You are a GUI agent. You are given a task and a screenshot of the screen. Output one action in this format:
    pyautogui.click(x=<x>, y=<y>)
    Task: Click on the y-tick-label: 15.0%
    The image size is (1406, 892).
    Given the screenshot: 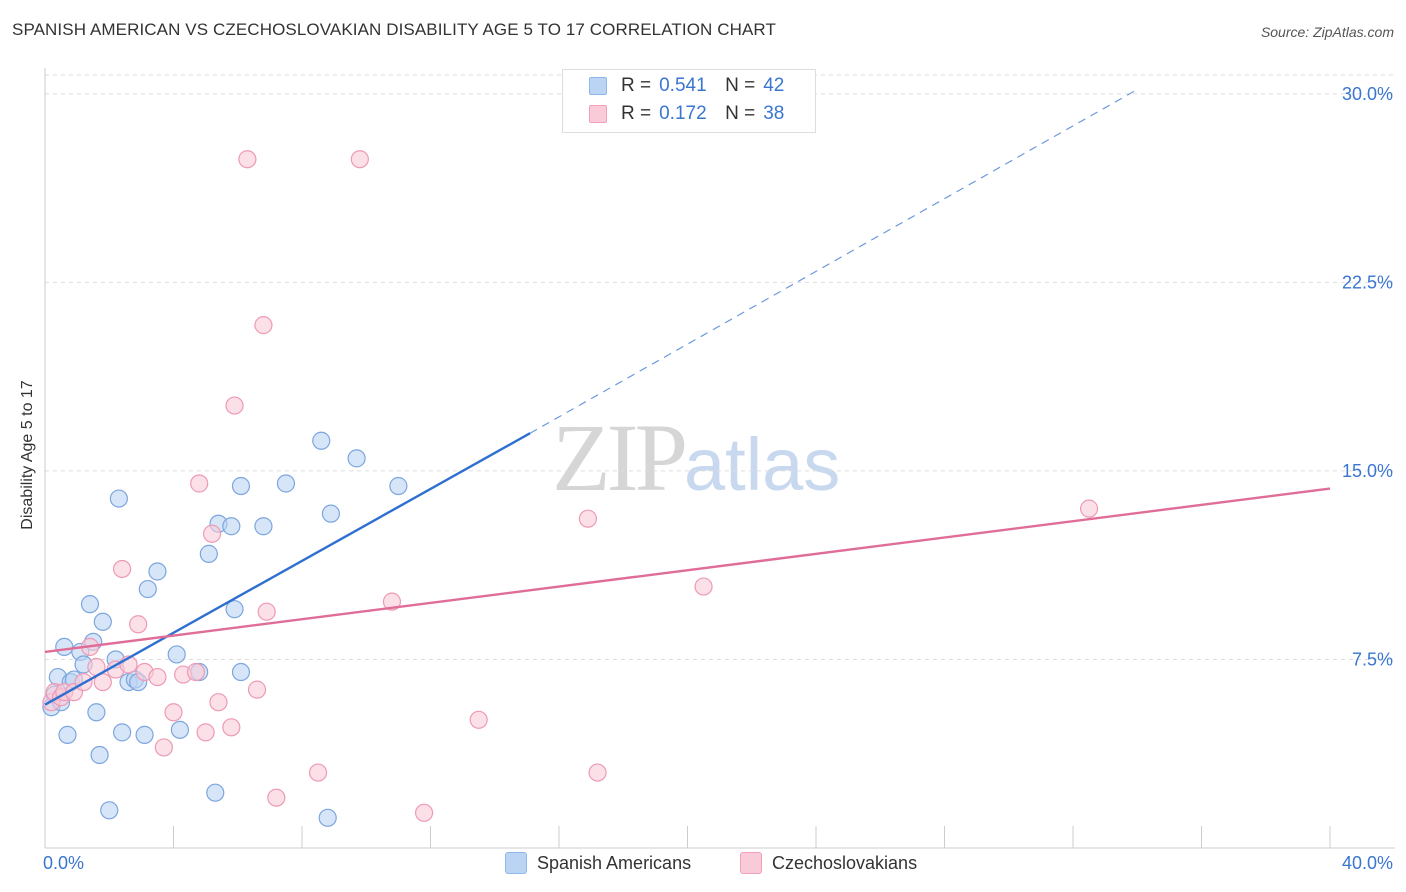 What is the action you would take?
    pyautogui.click(x=1367, y=471)
    